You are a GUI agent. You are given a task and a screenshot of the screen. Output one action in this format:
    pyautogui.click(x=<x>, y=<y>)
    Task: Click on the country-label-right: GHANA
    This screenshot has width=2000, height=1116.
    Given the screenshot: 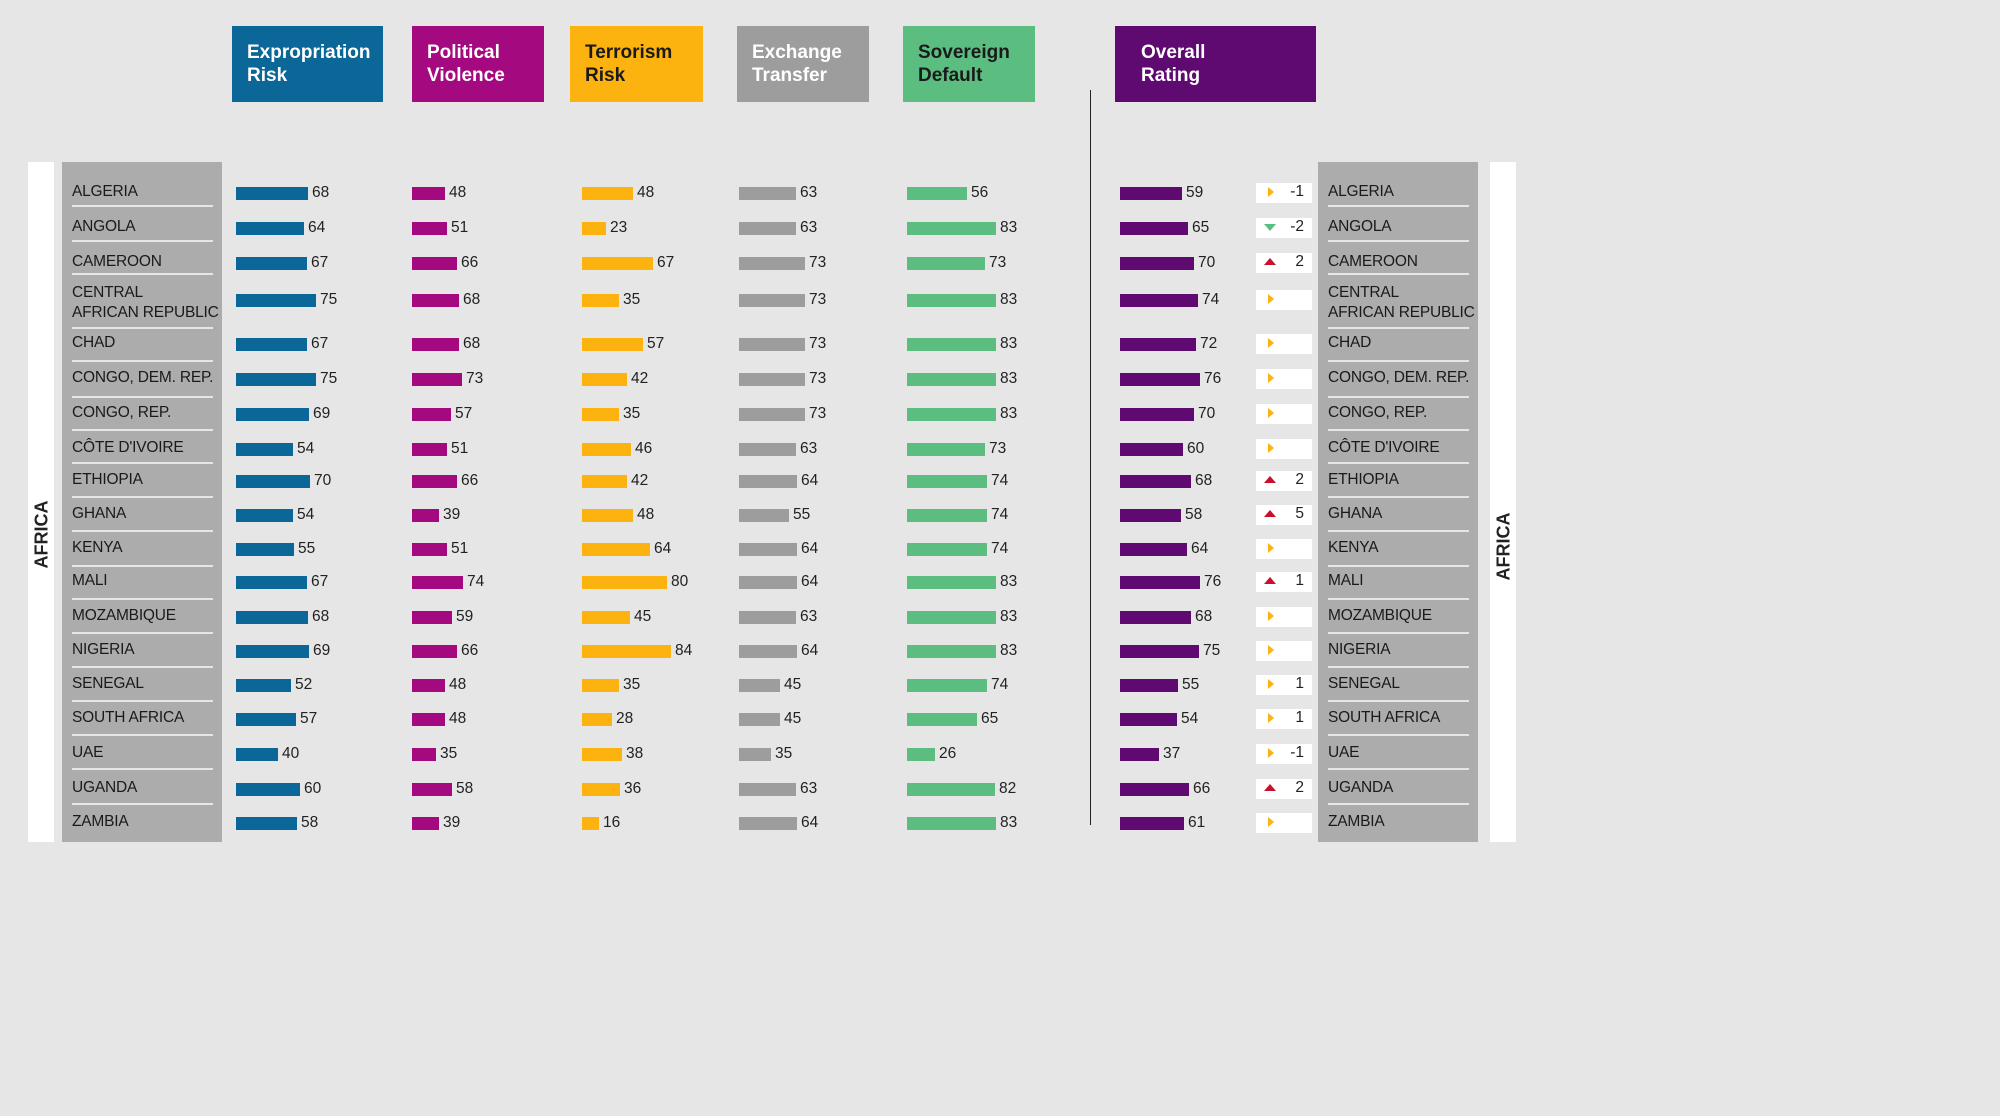 What is the action you would take?
    pyautogui.click(x=1355, y=513)
    